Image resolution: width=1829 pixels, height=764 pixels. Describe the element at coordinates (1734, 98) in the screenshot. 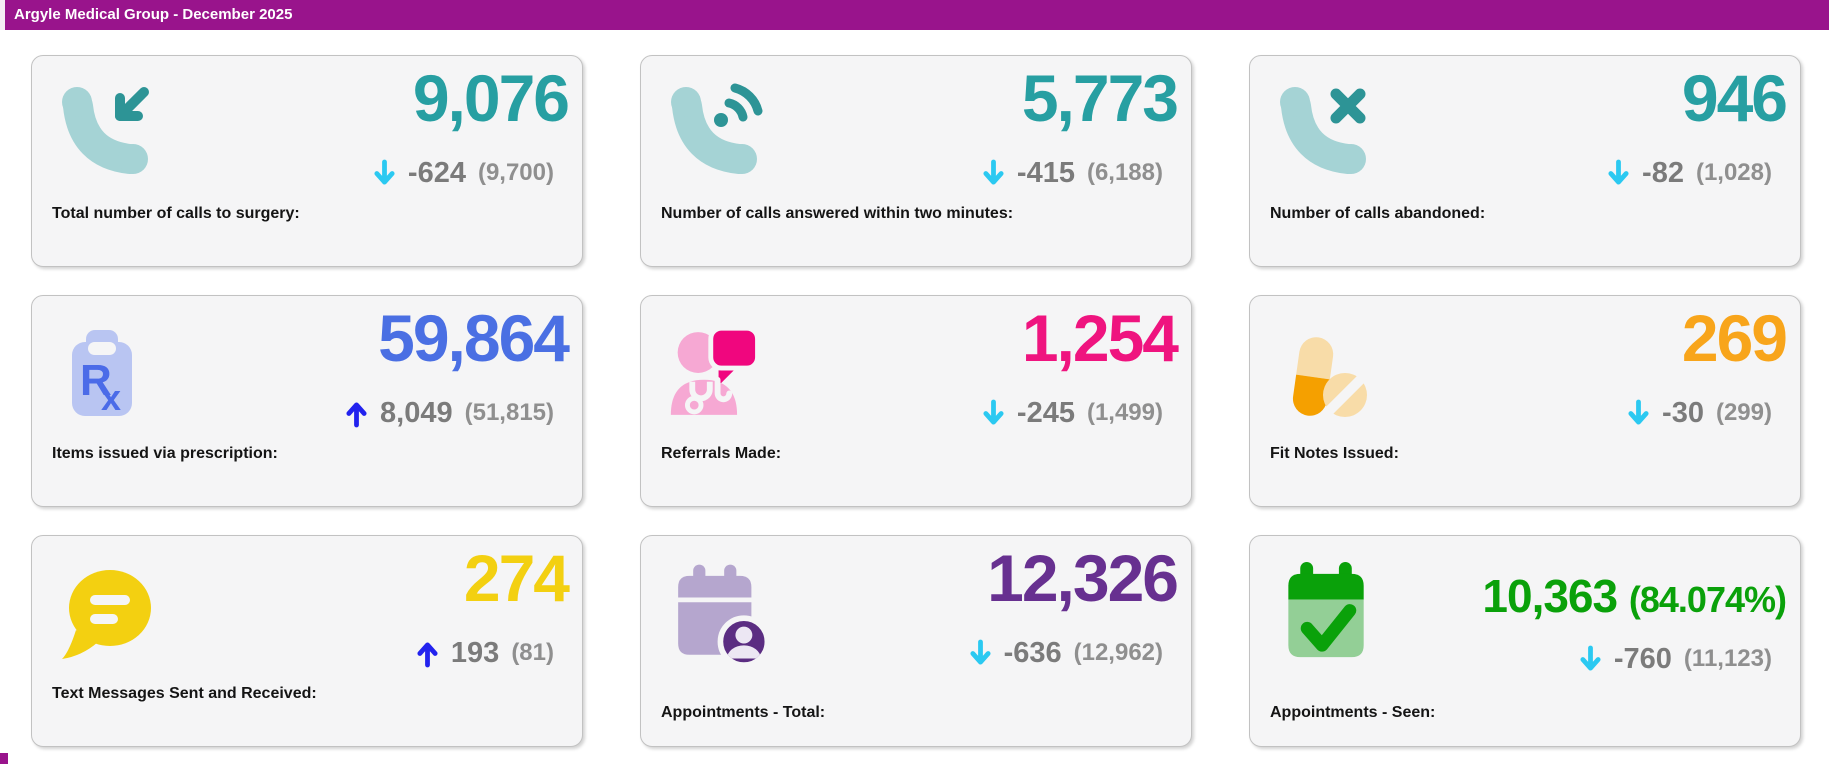

I see `stat-value: 946` at that location.